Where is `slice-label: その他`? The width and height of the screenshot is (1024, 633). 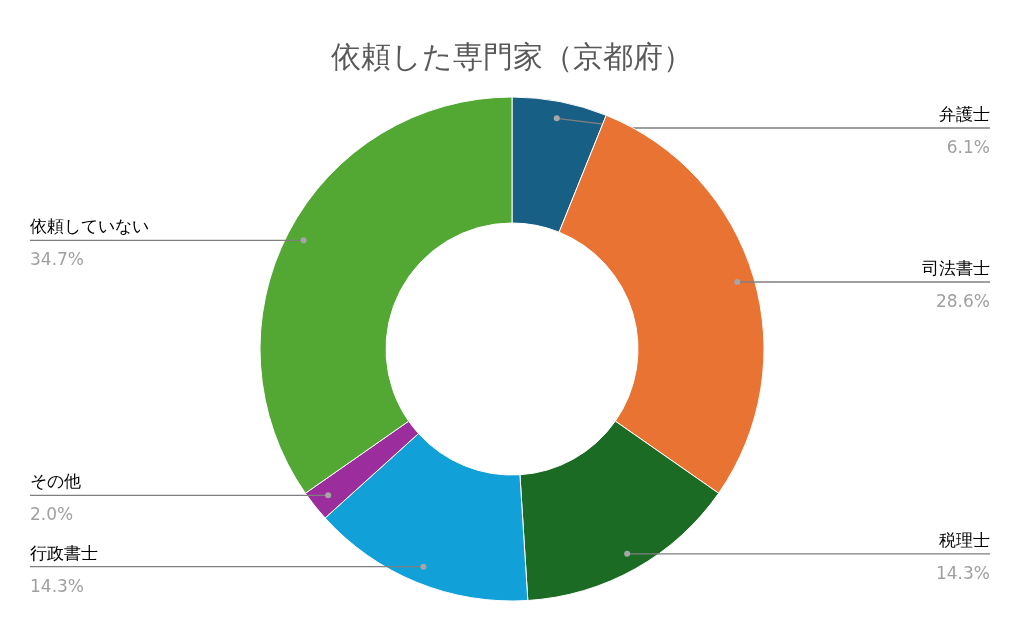
slice-label: その他 is located at coordinates (55, 481).